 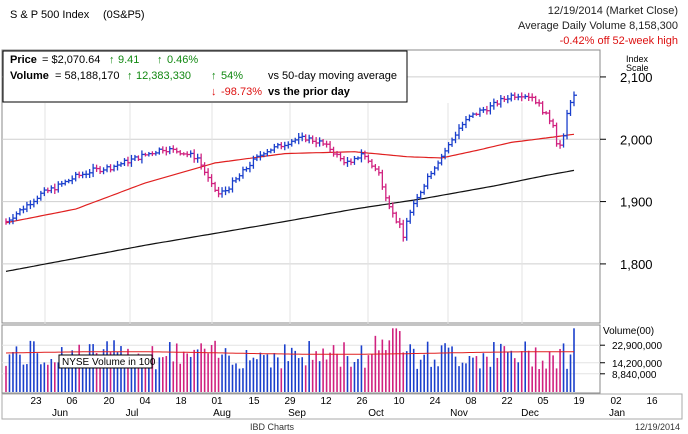 I want to click on price-up-arrow: ↑, so click(x=112, y=60).